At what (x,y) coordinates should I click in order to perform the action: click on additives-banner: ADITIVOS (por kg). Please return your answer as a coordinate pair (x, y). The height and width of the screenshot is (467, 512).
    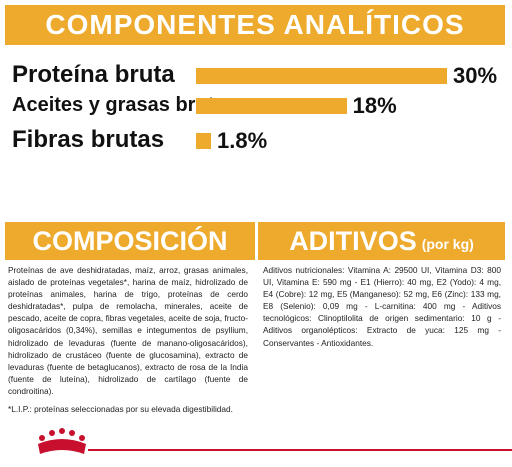
    Looking at the image, I should click on (381, 241).